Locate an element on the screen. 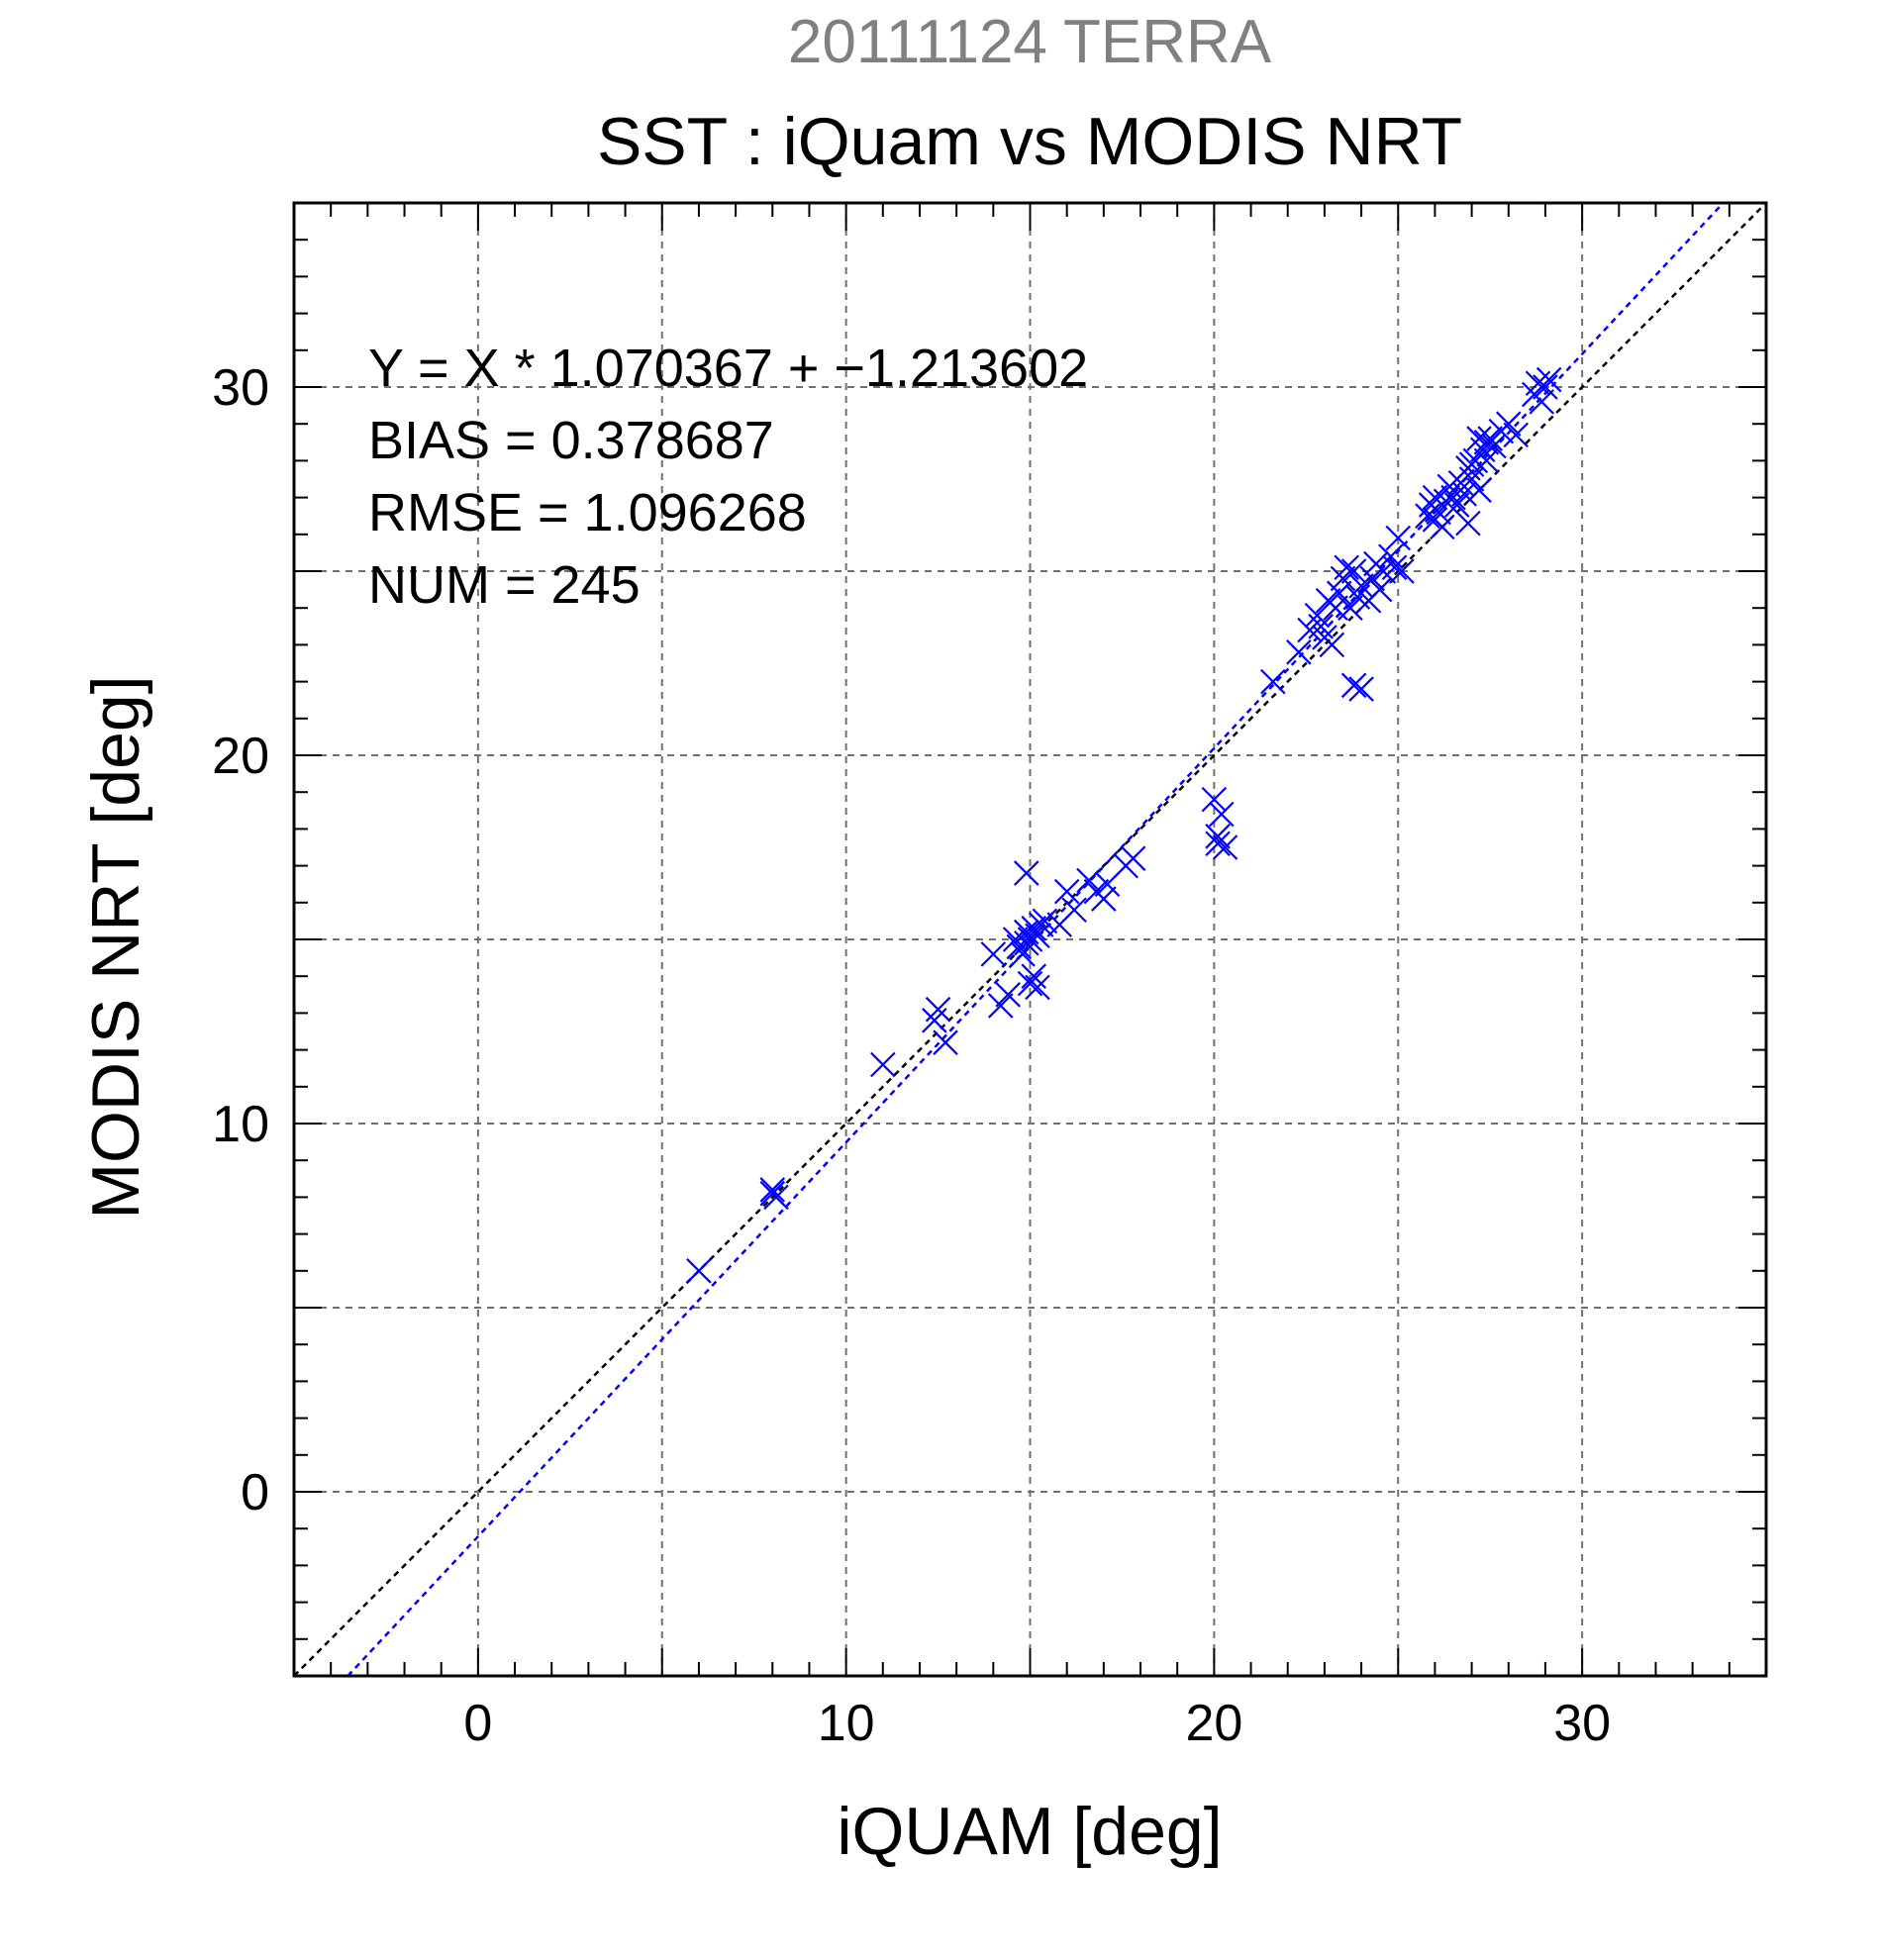 Image resolution: width=1881 pixels, height=1960 pixels. y-tick-label: 20 is located at coordinates (241, 756).